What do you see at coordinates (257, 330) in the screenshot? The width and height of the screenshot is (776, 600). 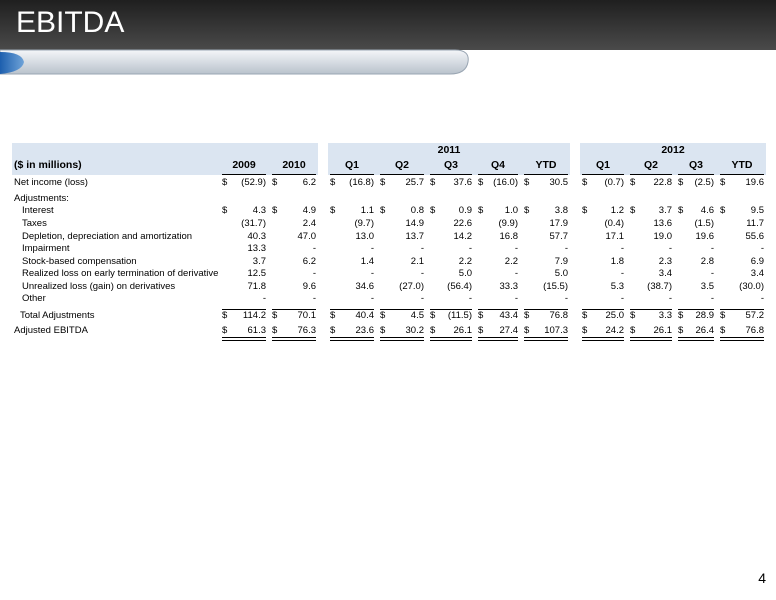 I see `cell-value: 61.3` at bounding box center [257, 330].